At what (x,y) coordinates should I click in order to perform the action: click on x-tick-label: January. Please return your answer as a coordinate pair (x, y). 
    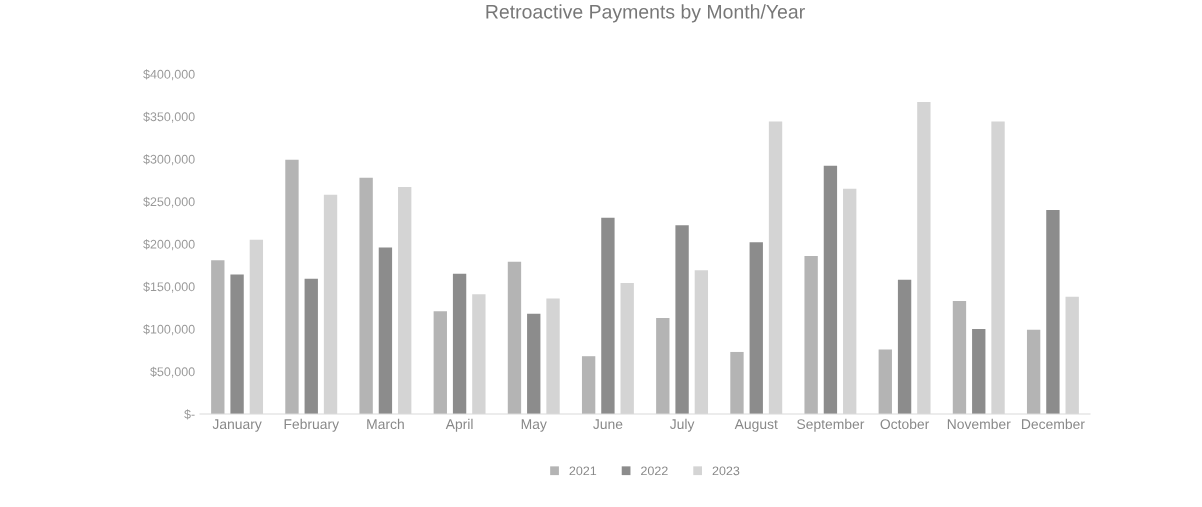
    Looking at the image, I should click on (237, 425).